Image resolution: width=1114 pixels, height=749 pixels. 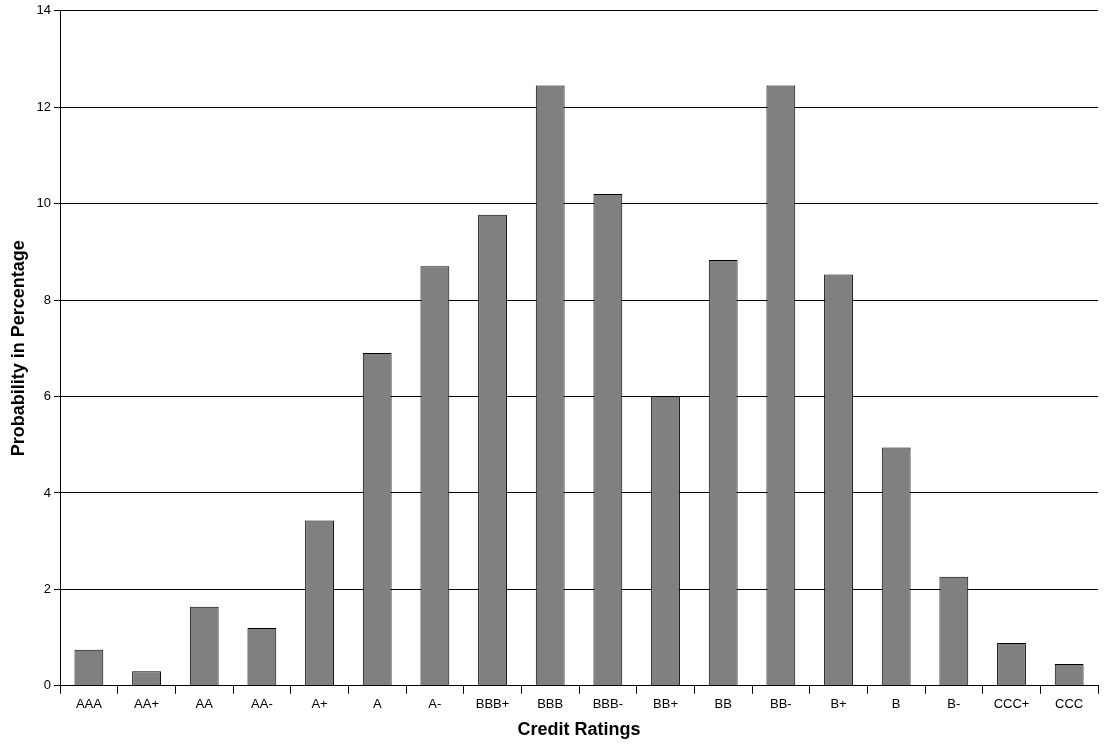 I want to click on x-tick-label: A-, so click(x=435, y=704).